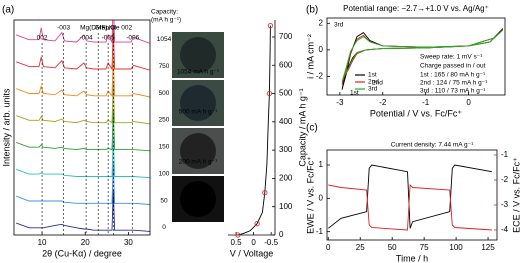  Describe the element at coordinates (426, 102) in the screenshot. I see `x-tick-label: -1` at that location.